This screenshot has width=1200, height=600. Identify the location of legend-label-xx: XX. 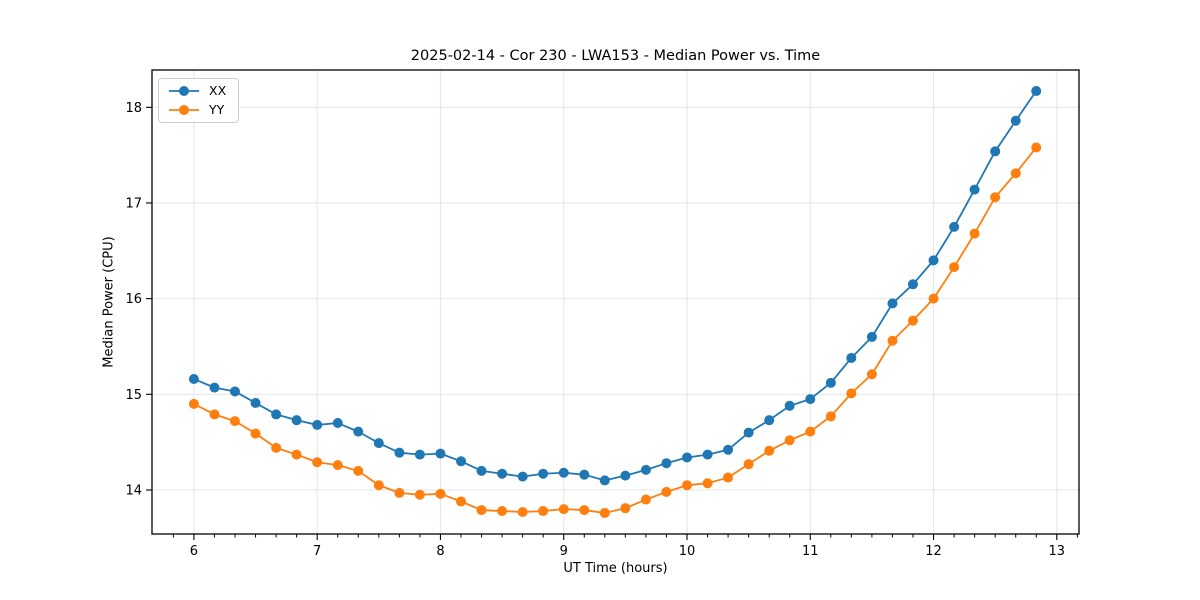
(218, 90).